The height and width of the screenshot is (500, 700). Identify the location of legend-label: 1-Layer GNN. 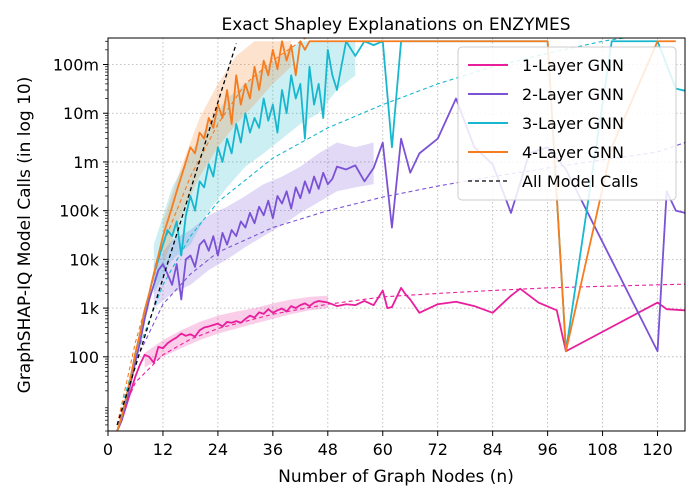
(573, 65).